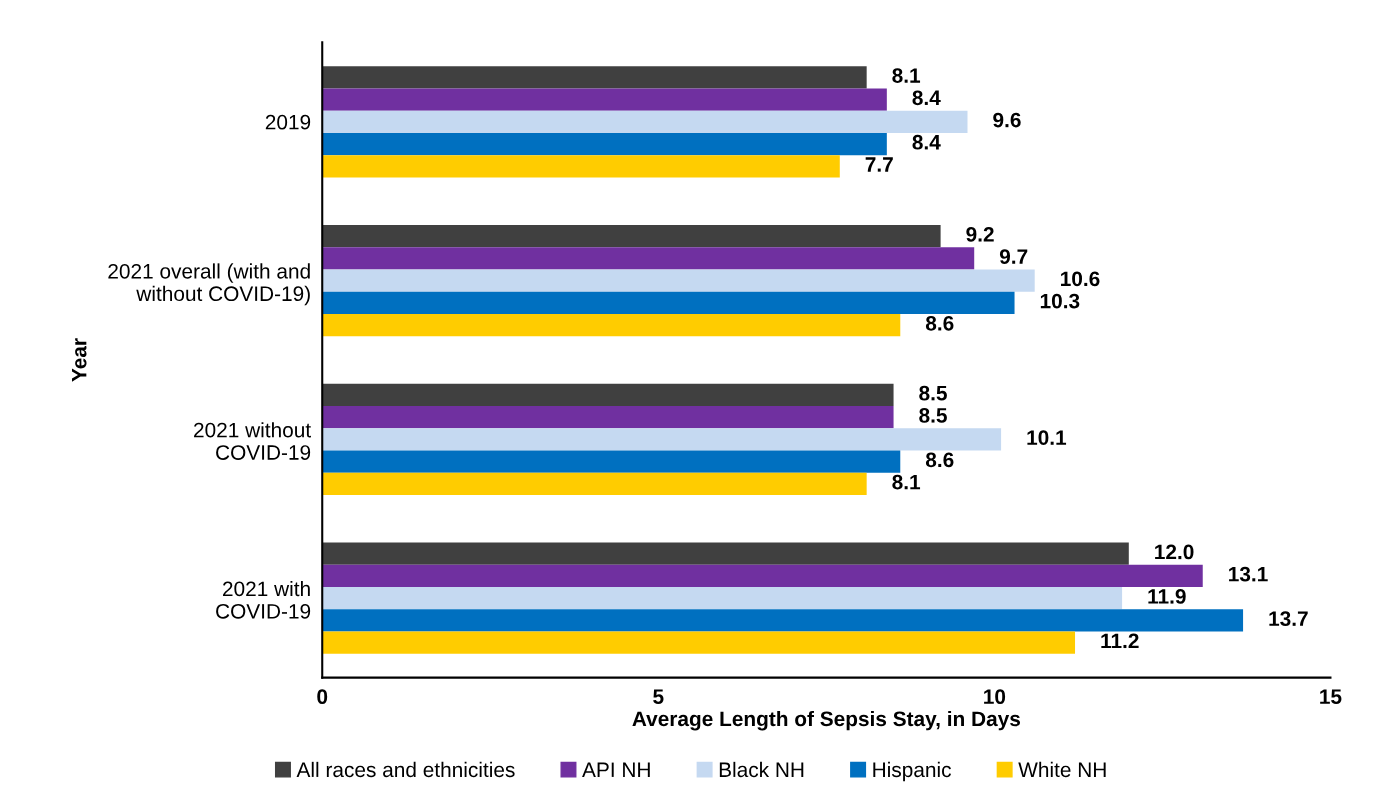 The width and height of the screenshot is (1383, 800). What do you see at coordinates (1047, 437) in the screenshot?
I see `data-label: 10.1` at bounding box center [1047, 437].